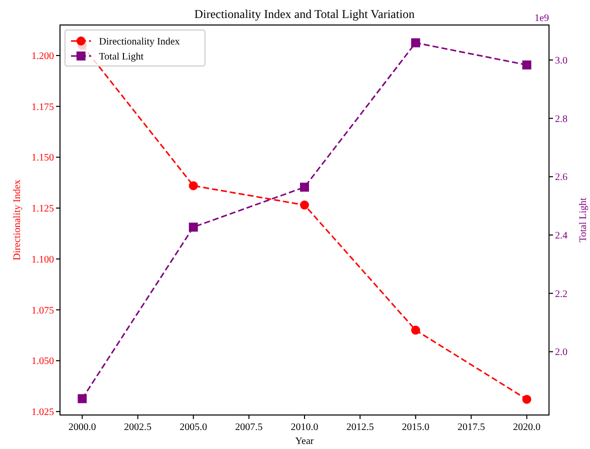  Describe the element at coordinates (471, 427) in the screenshot. I see `x-tick-label: 2017.5` at that location.